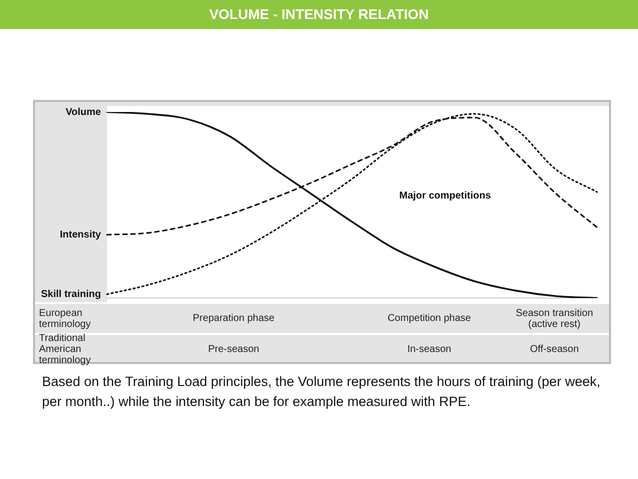 This screenshot has height=479, width=638. Describe the element at coordinates (429, 318) in the screenshot. I see `text: Competition phase` at that location.